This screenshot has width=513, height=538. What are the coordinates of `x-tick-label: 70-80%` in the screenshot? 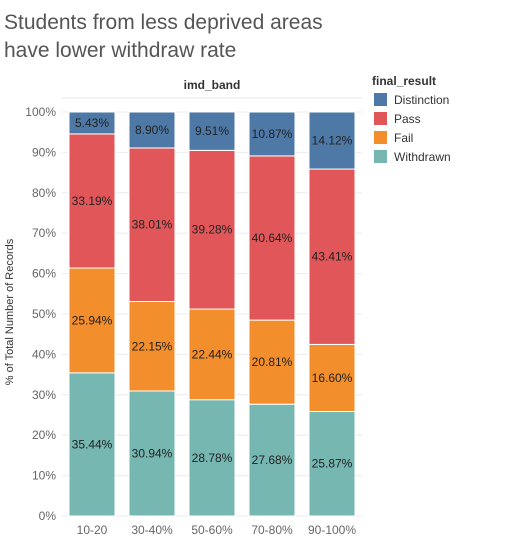 It's located at (272, 530).